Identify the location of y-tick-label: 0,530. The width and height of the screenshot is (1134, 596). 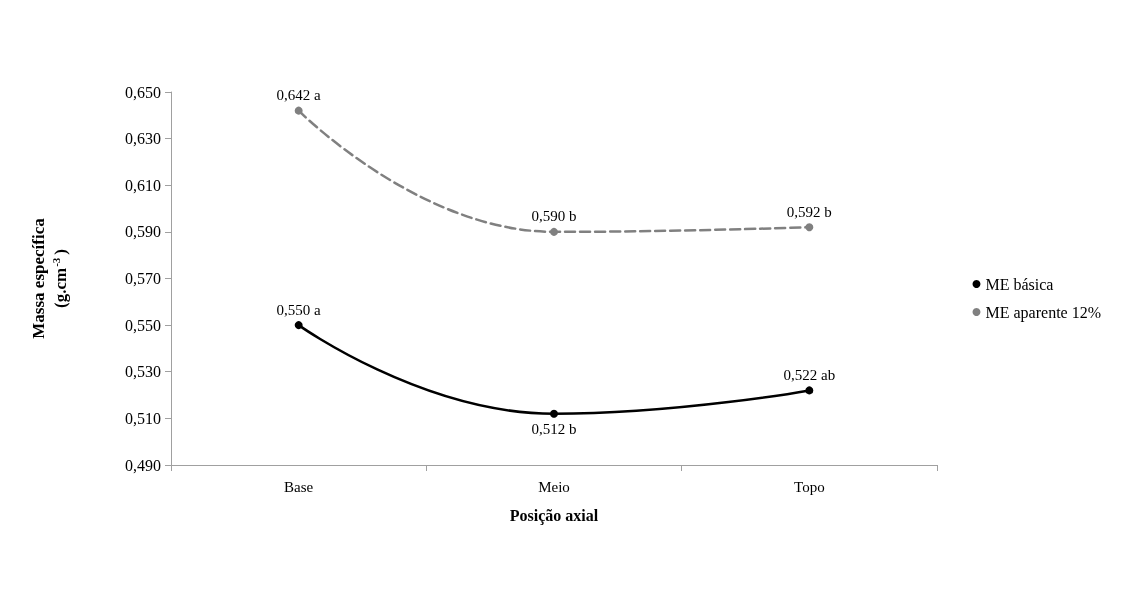
(143, 372).